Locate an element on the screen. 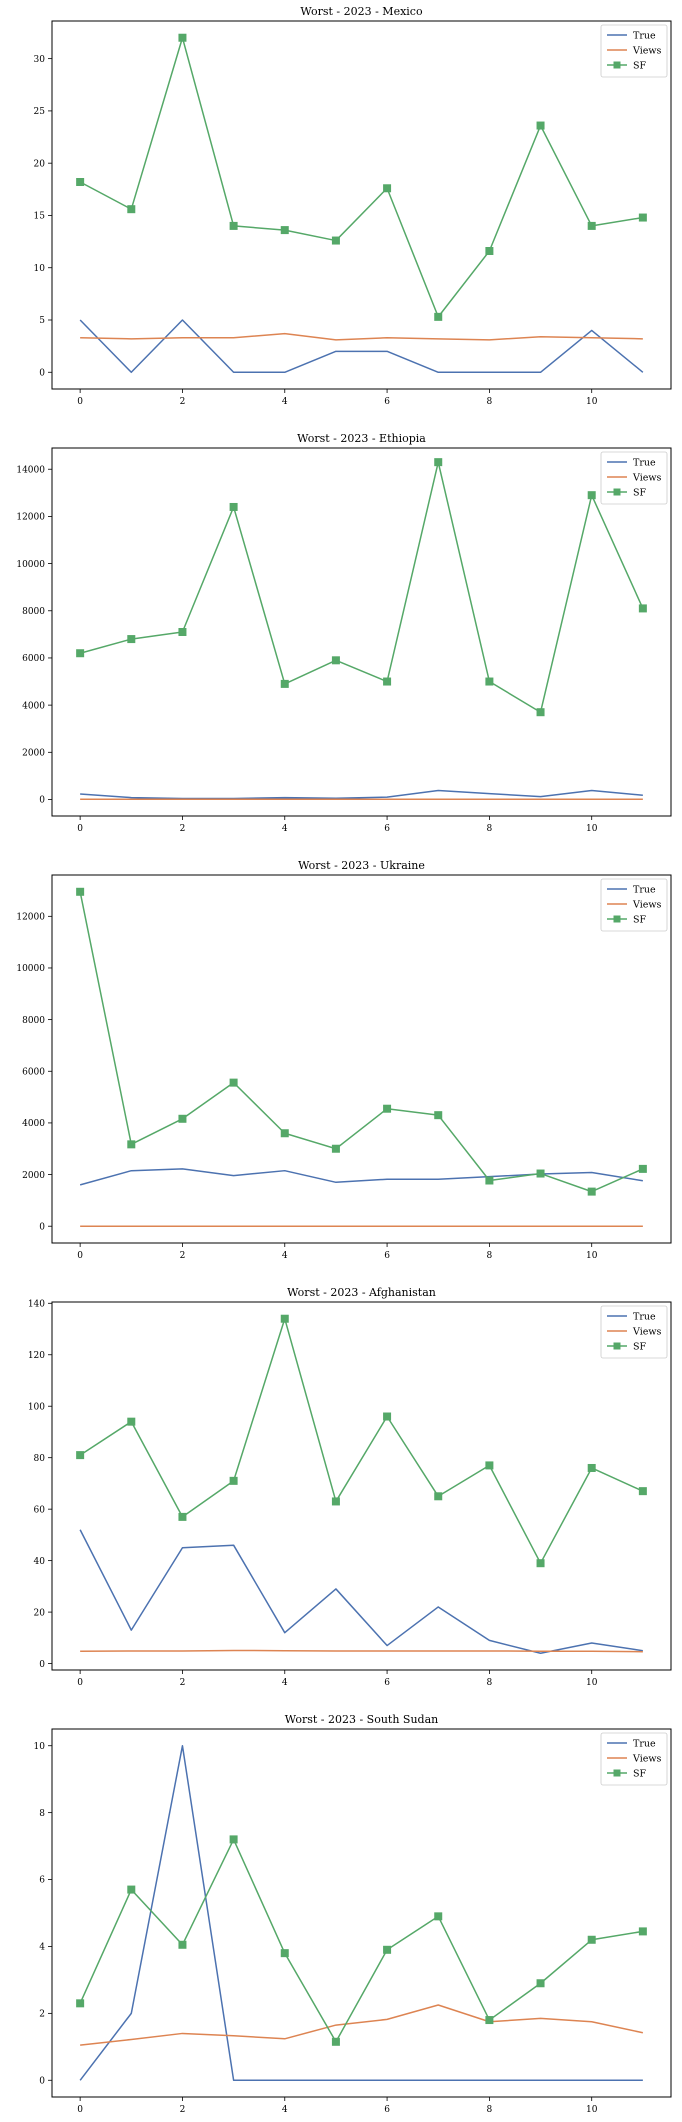 Image resolution: width=682 pixels, height=2122 pixels. legend-label: True is located at coordinates (644, 1743).